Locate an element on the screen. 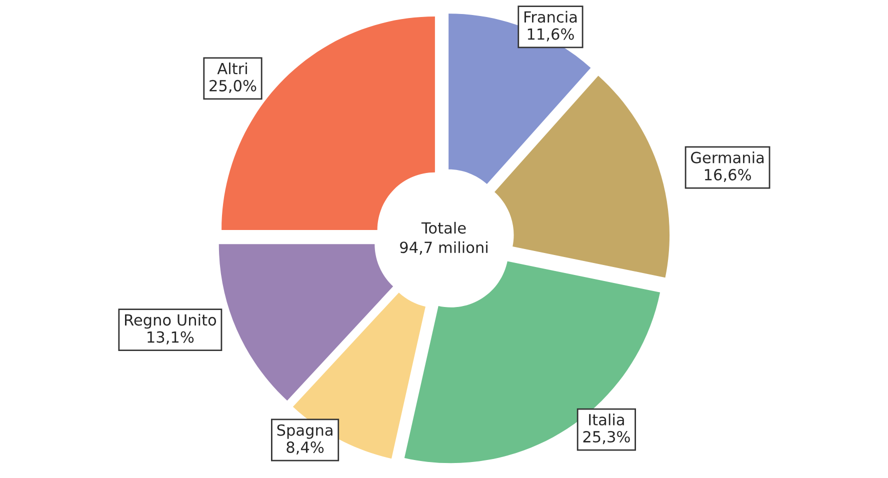 The height and width of the screenshot is (478, 888). slice-label: Spagna is located at coordinates (304, 431).